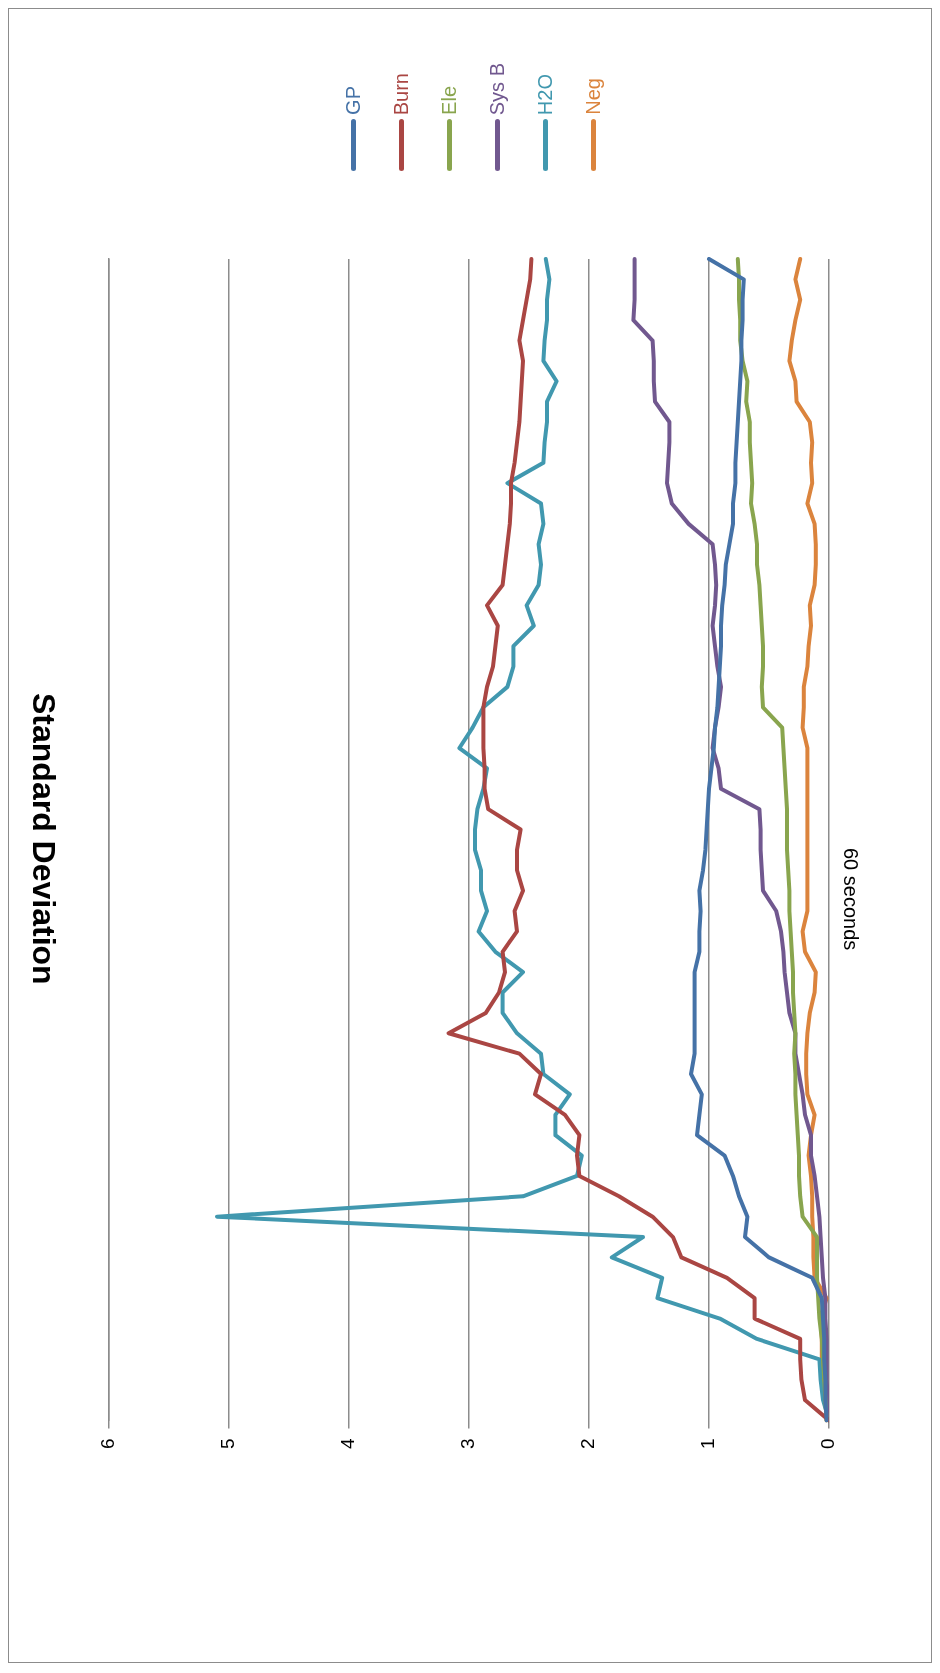 This screenshot has width=940, height=1673. Describe the element at coordinates (401, 93) in the screenshot. I see `text: Burn` at that location.